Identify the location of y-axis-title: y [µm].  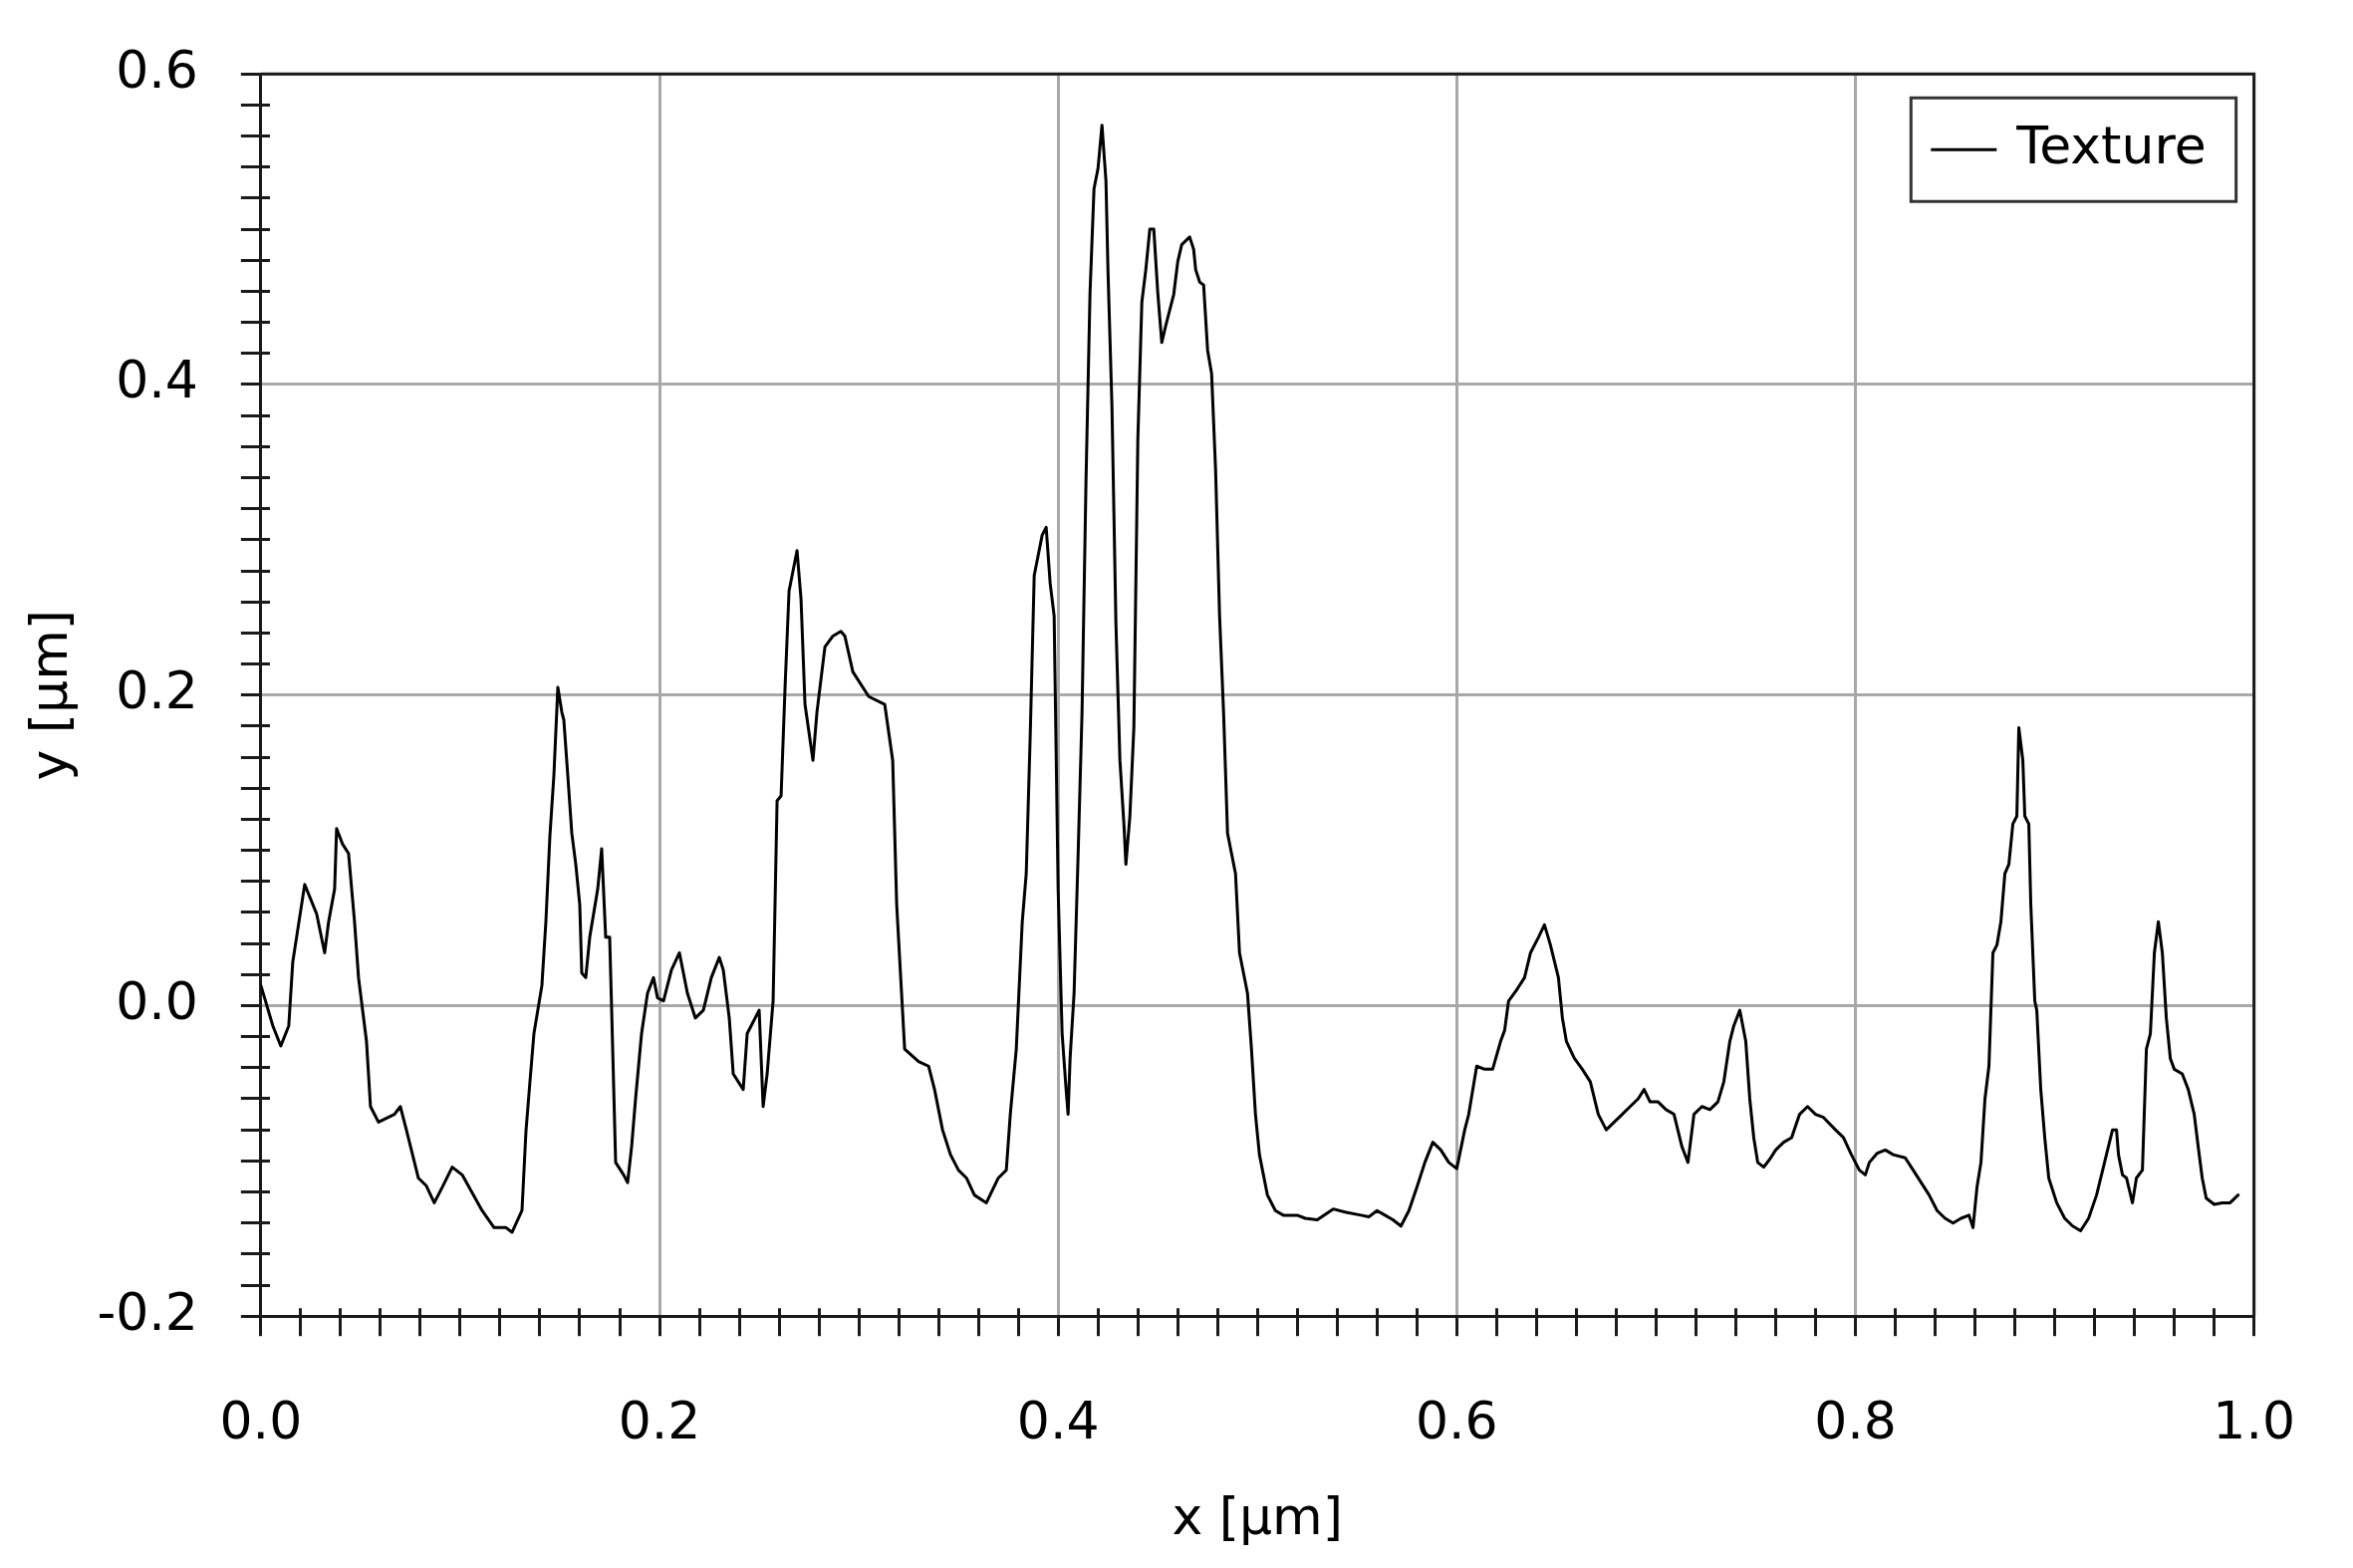
(49, 695).